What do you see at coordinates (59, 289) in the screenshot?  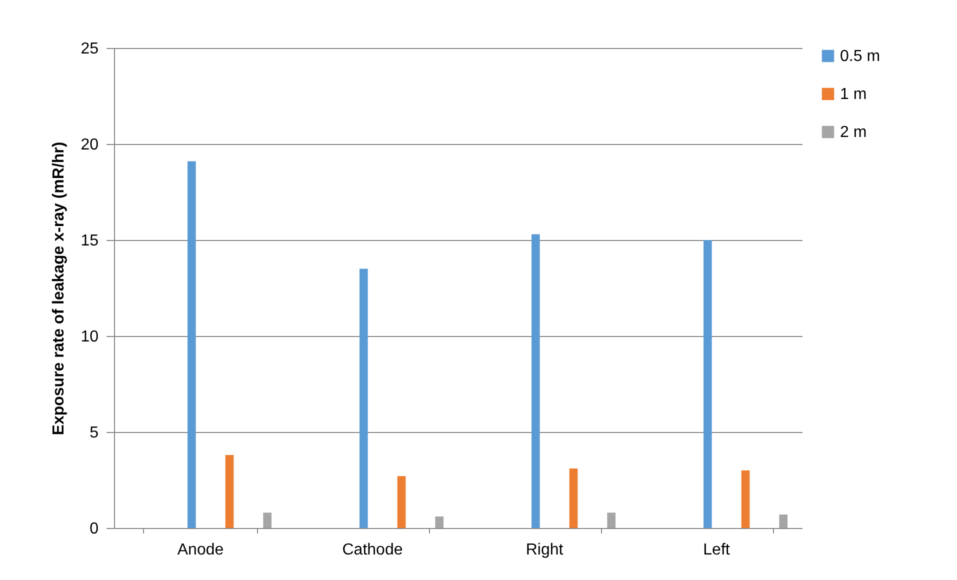 I see `y-axis-title: Exposure rate of leakage x-ray (mR/hr)` at bounding box center [59, 289].